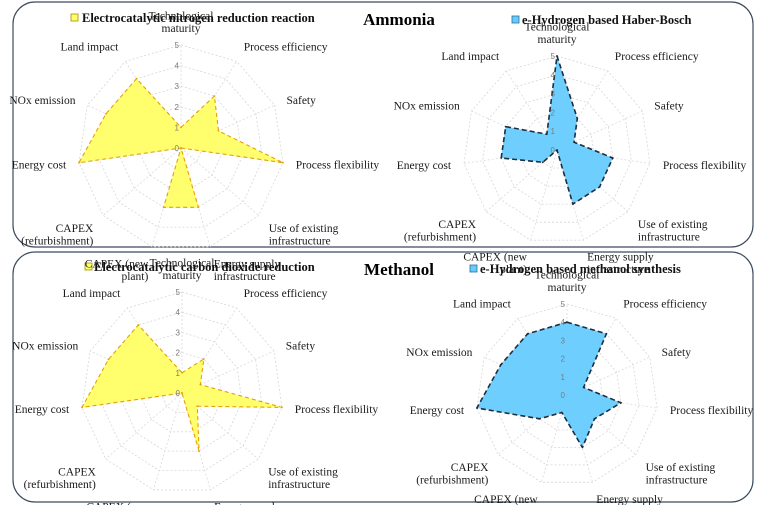 This screenshot has height=505, width=768. What do you see at coordinates (580, 269) in the screenshot?
I see `svg-text:e-Hydrogen based methanol synt: e-Hydrogen based methanol synthesis` at bounding box center [580, 269].